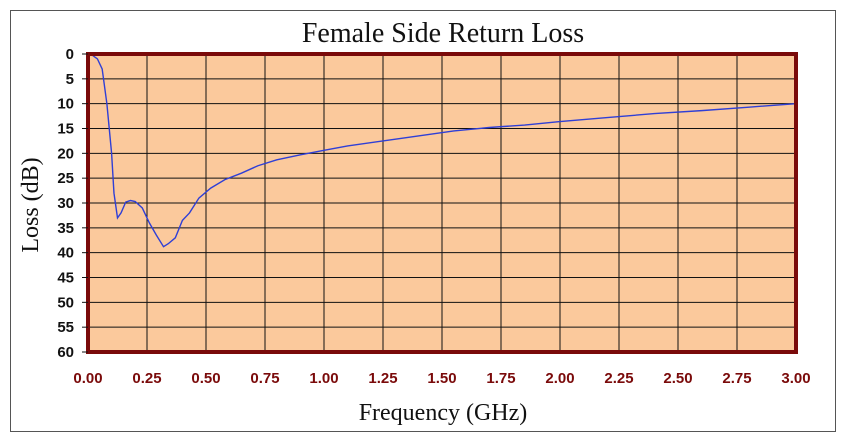 This screenshot has width=850, height=444. What do you see at coordinates (323, 378) in the screenshot?
I see `x-tick-label: 1.00` at bounding box center [323, 378].